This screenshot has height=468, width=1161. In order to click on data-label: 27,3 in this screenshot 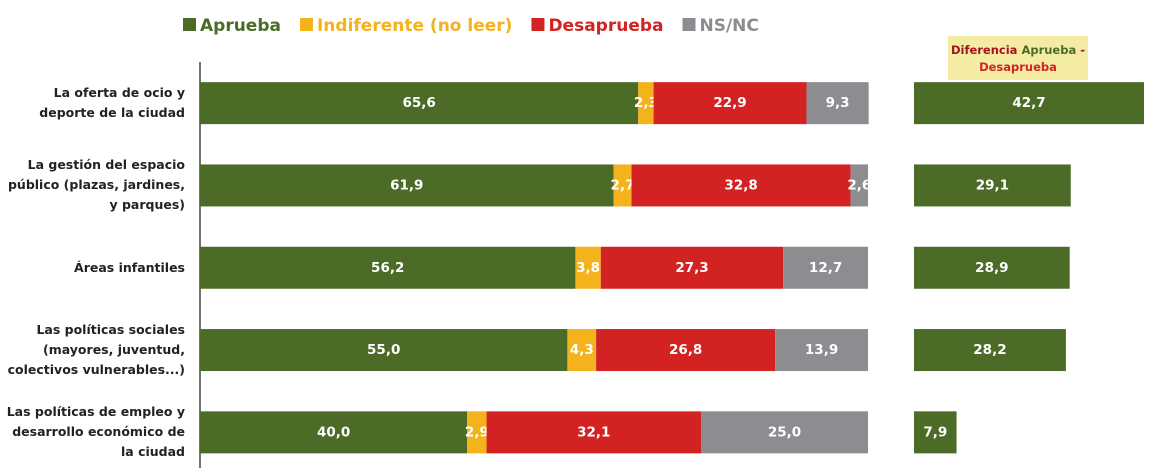, I will do `click(691, 268)`.